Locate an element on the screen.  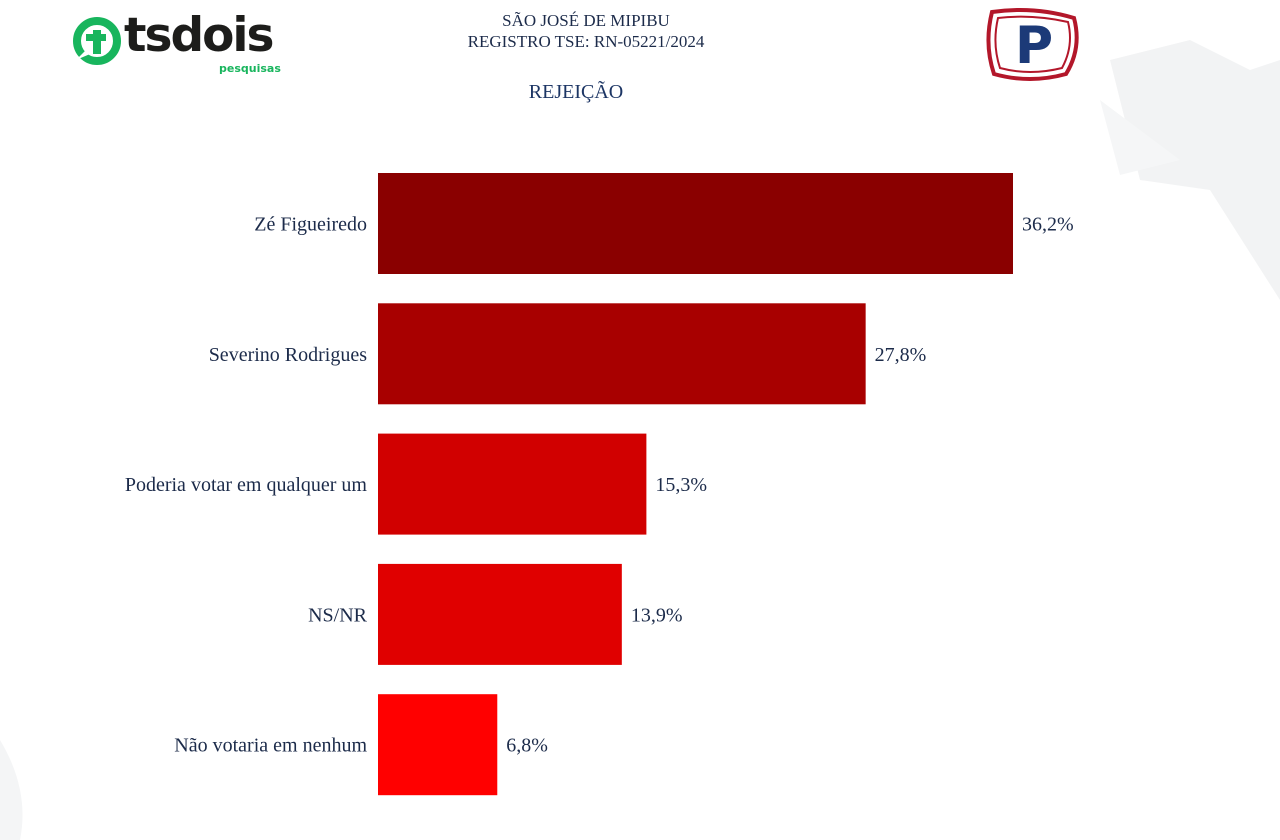
partner-logo-letter: P is located at coordinates (1034, 46).